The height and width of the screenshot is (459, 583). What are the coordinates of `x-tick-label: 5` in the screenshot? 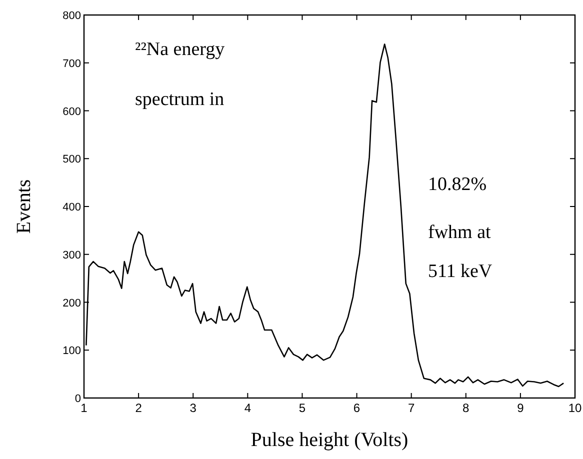 It's located at (302, 408).